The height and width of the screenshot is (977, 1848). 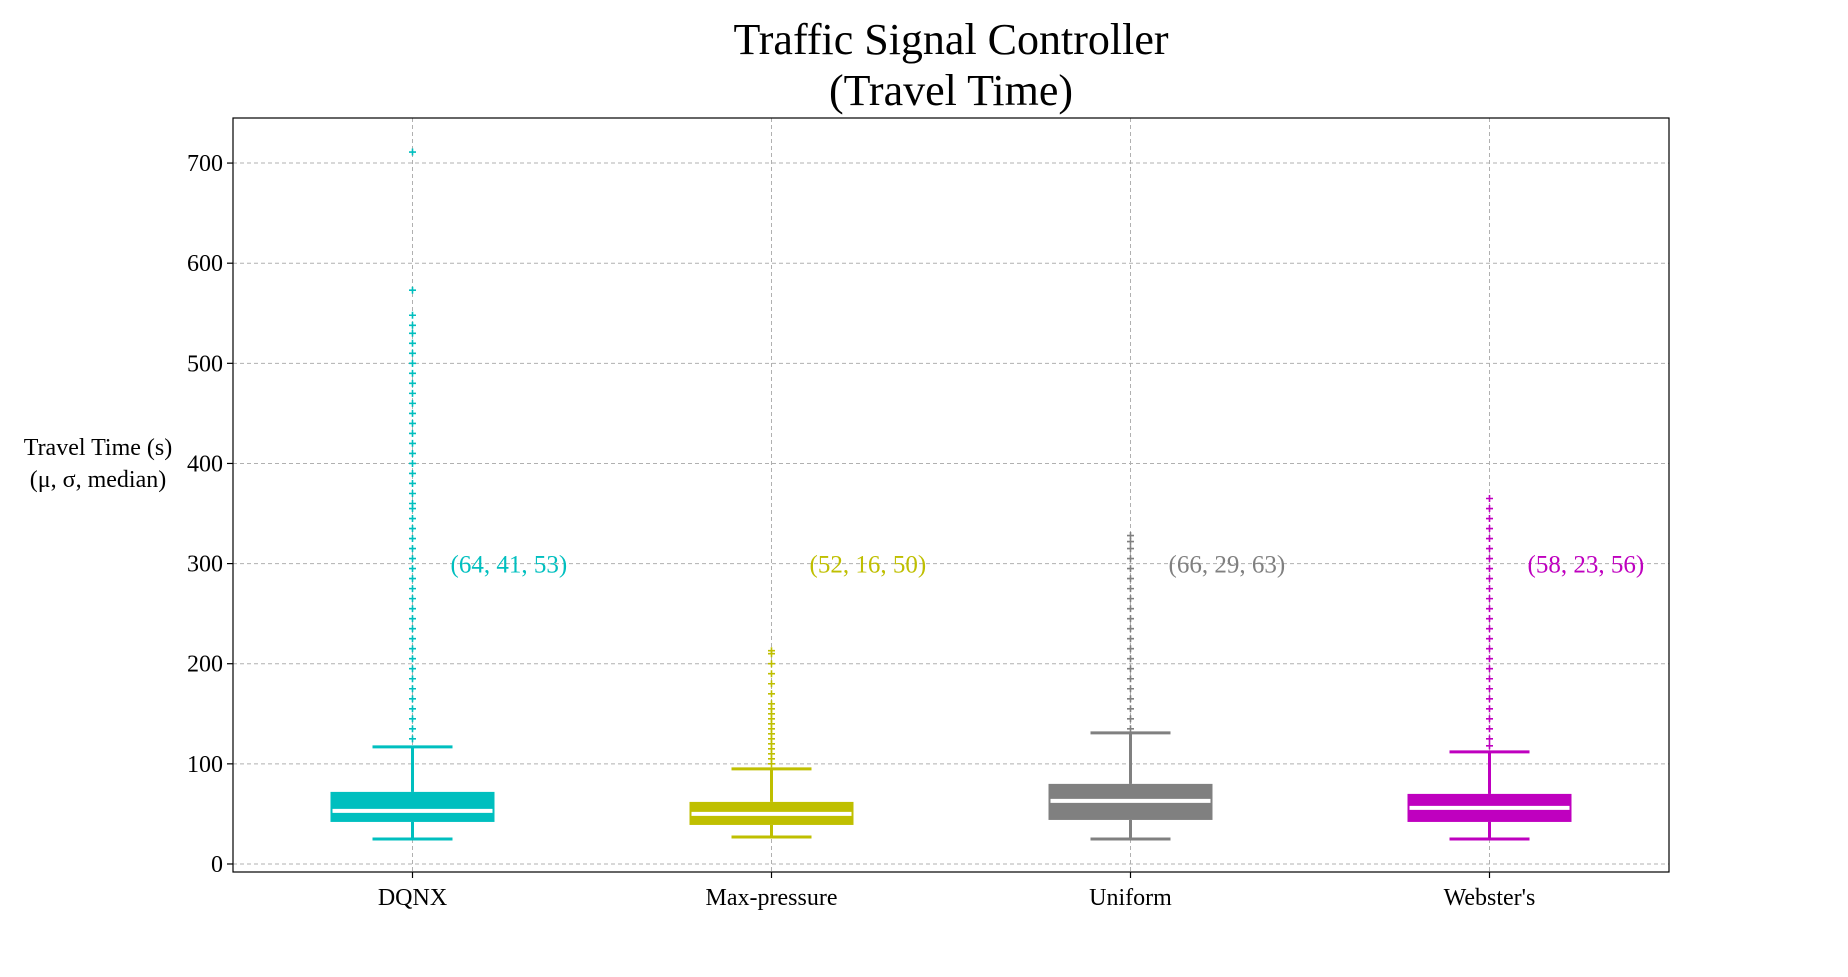 I want to click on x-tick-label: Max-pressure, so click(x=772, y=898).